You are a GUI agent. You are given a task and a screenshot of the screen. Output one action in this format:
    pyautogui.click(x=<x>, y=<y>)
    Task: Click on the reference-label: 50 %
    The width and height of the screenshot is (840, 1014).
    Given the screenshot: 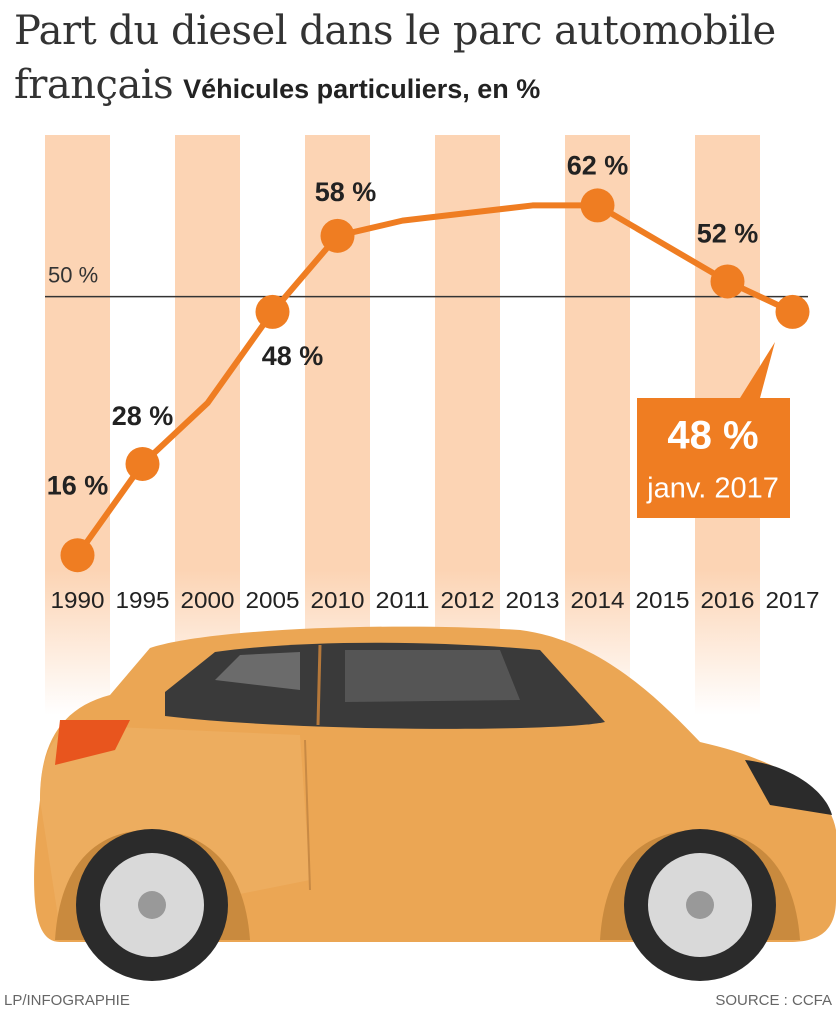 What is the action you would take?
    pyautogui.click(x=73, y=274)
    